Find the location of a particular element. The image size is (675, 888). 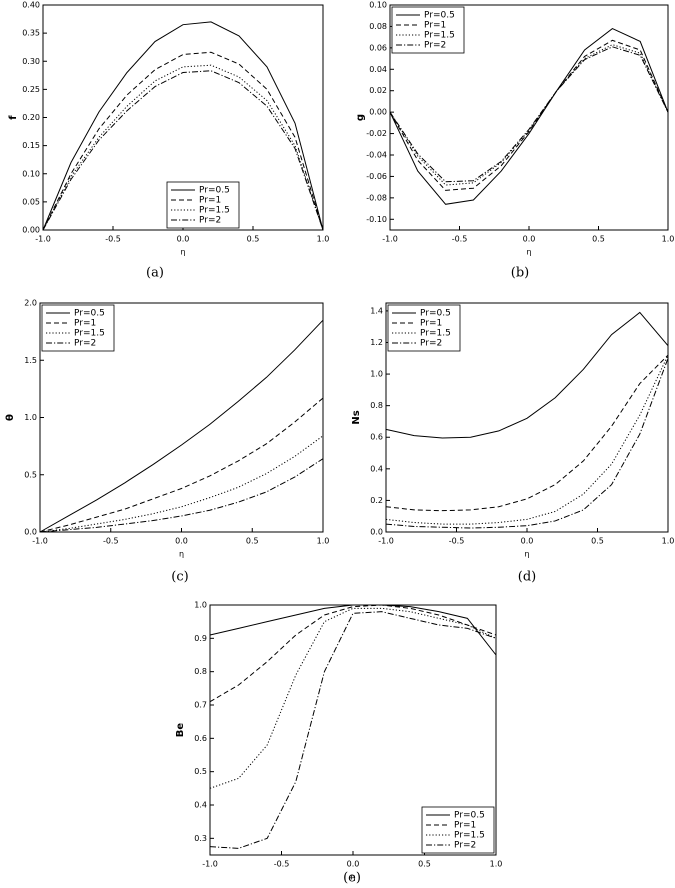

y-tick-label: 0.08 is located at coordinates (378, 26).